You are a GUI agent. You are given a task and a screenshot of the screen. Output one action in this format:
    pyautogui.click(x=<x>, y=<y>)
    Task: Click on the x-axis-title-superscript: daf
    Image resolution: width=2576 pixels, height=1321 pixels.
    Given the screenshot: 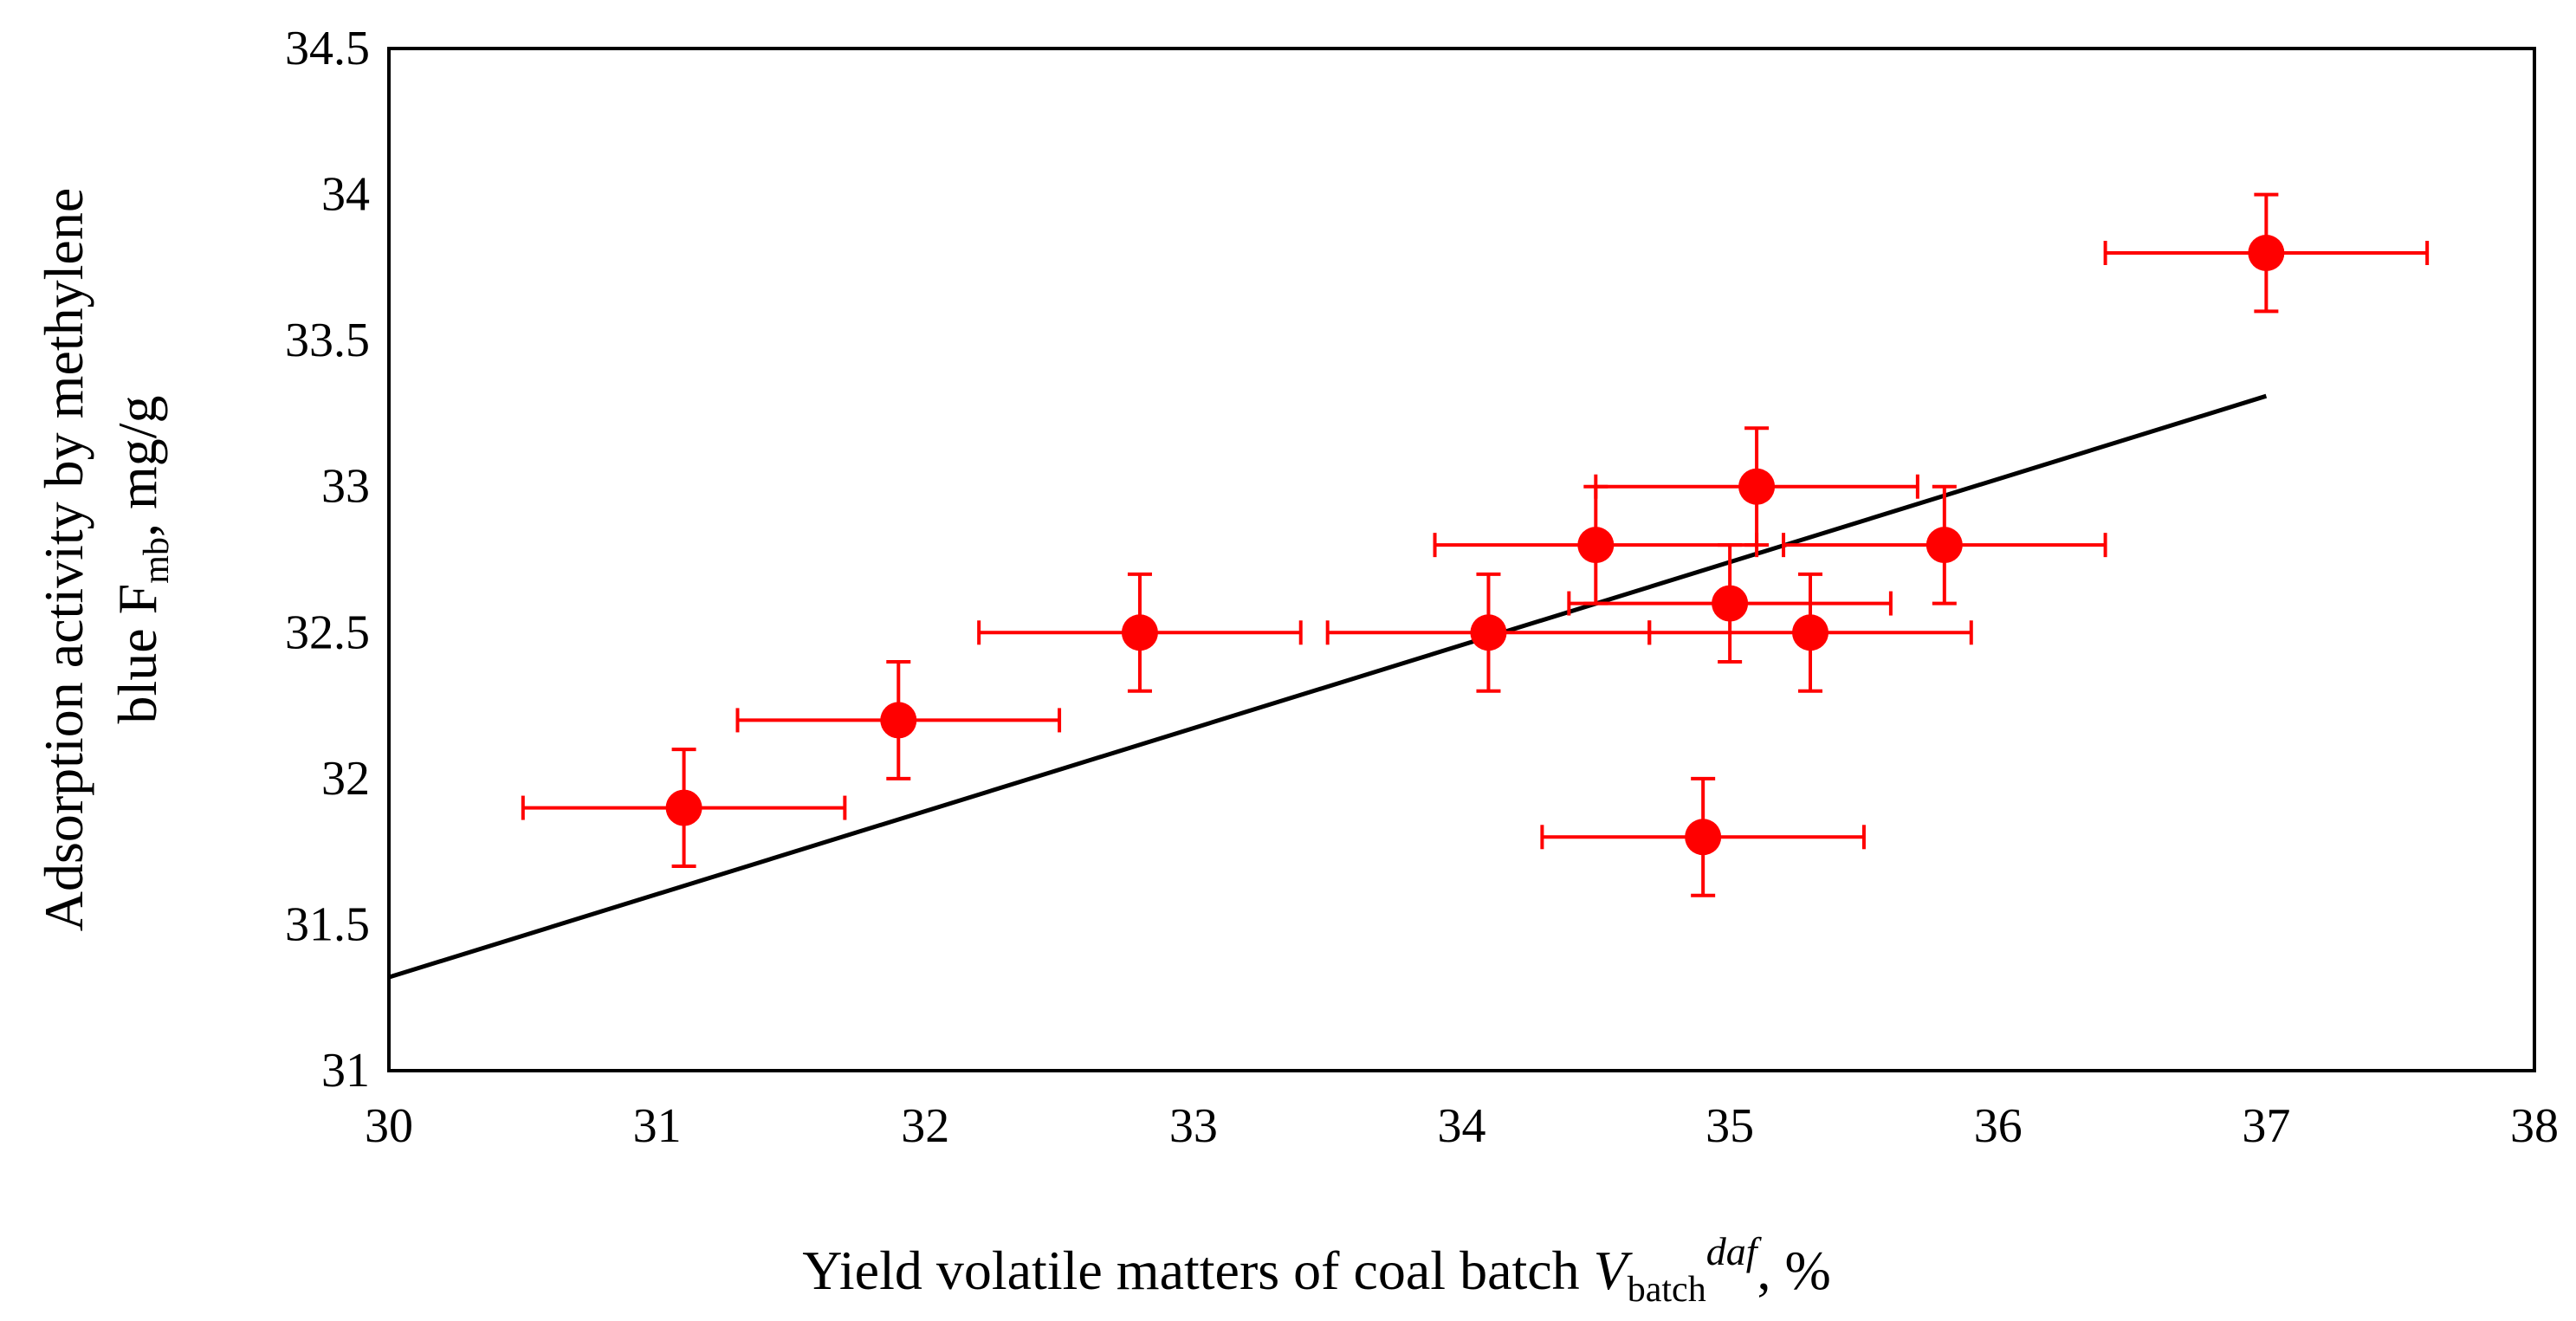 What is the action you would take?
    pyautogui.click(x=1734, y=1251)
    